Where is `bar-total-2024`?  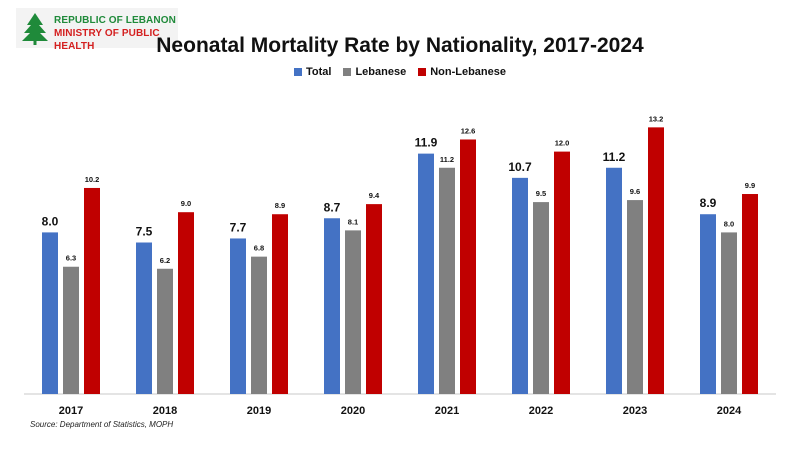
bar-total-2024 is located at coordinates (708, 304).